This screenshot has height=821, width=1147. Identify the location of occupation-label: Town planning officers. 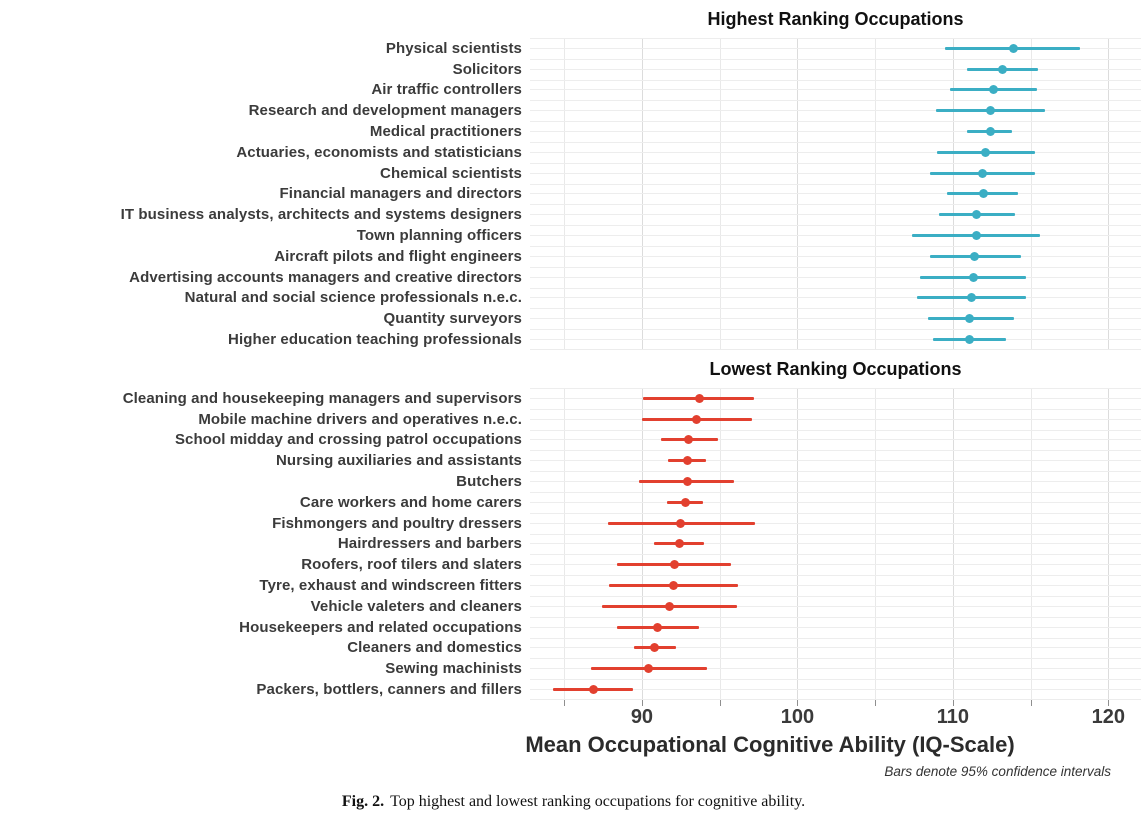
(439, 236).